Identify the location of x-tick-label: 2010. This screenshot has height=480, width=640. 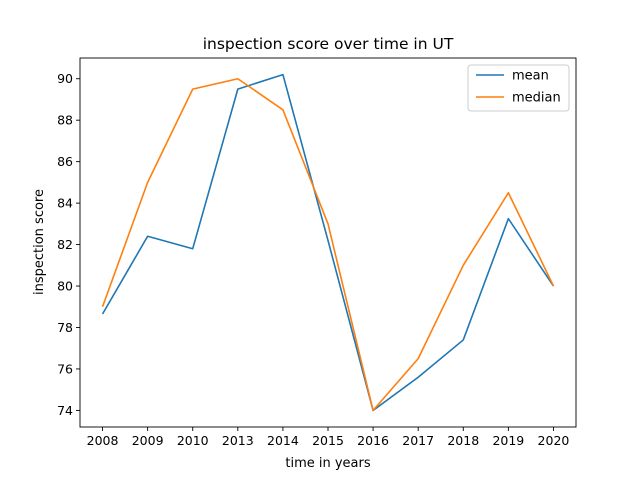
(193, 440).